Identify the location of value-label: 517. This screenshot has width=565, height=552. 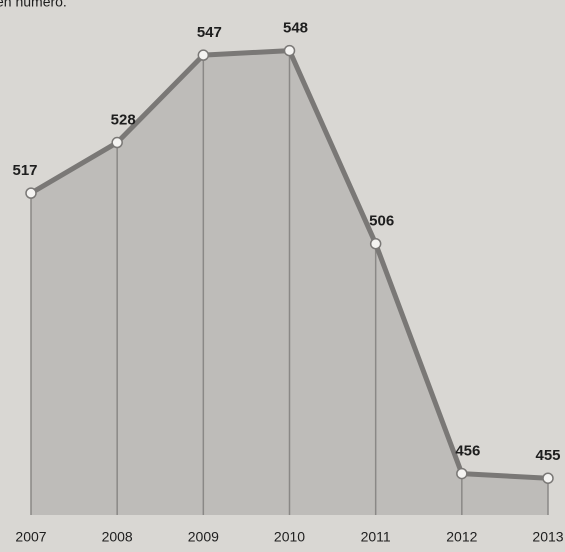
(24, 170).